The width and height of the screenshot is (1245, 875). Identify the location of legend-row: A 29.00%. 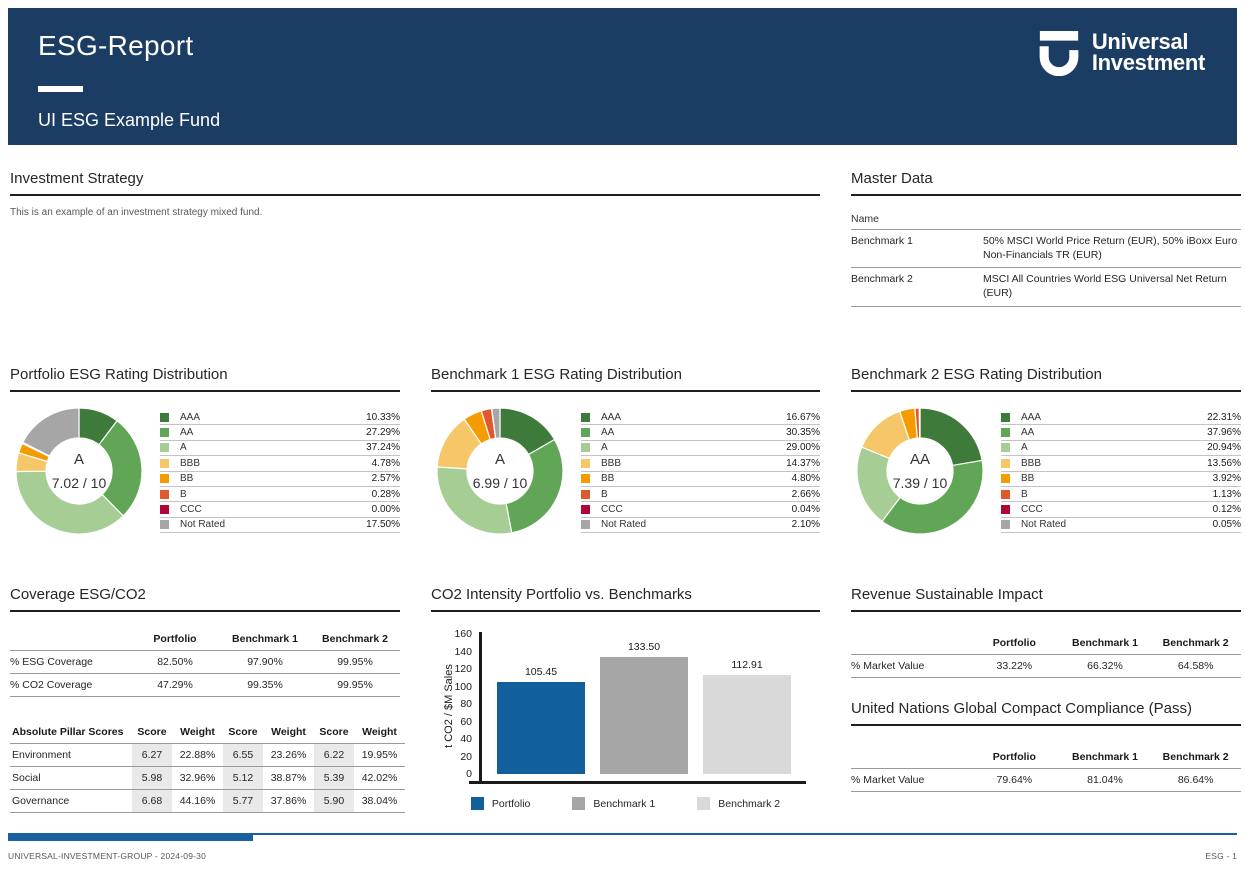
(700, 449).